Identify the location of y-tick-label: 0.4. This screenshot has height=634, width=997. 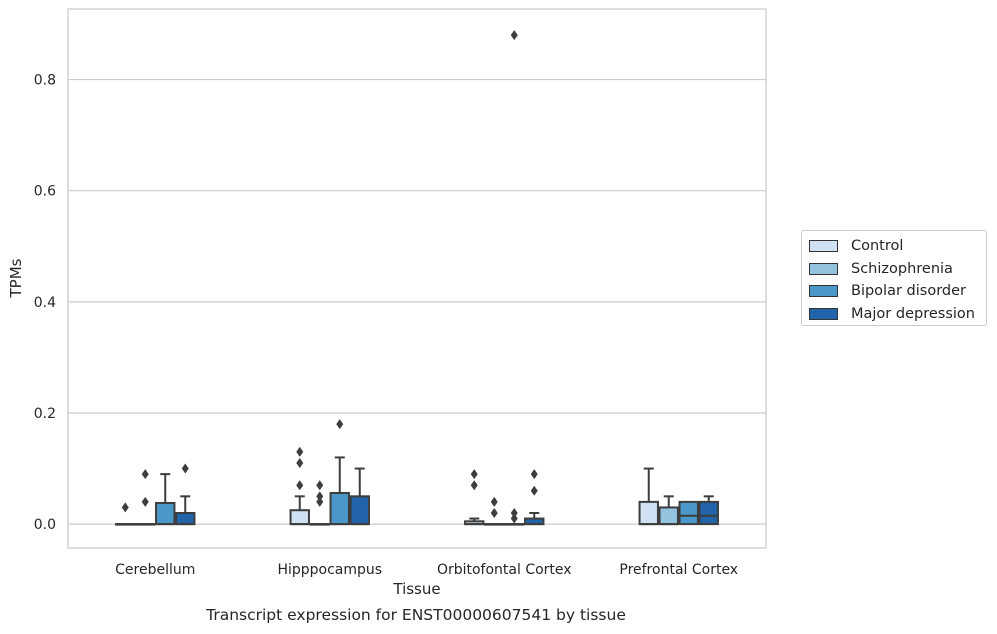
(45, 303).